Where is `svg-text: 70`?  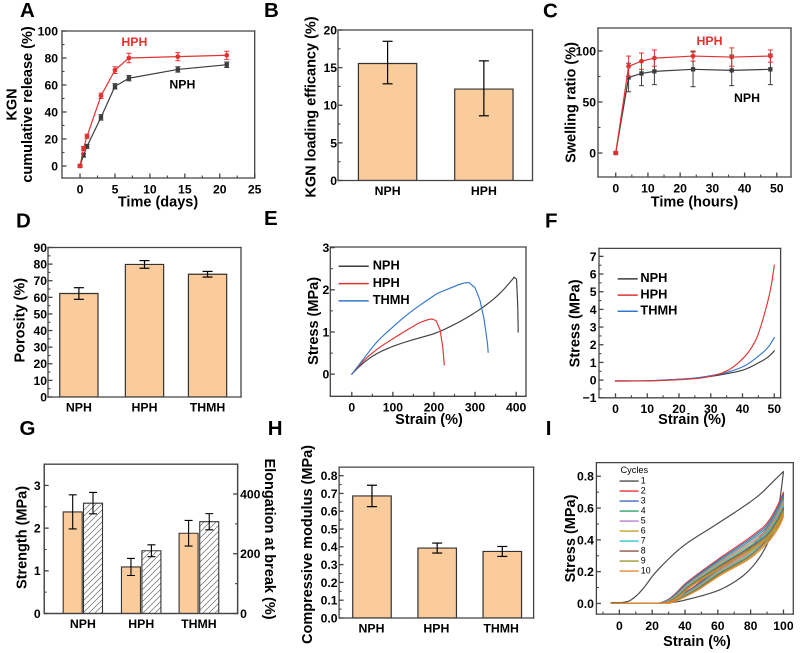
svg-text: 70 is located at coordinates (40, 281).